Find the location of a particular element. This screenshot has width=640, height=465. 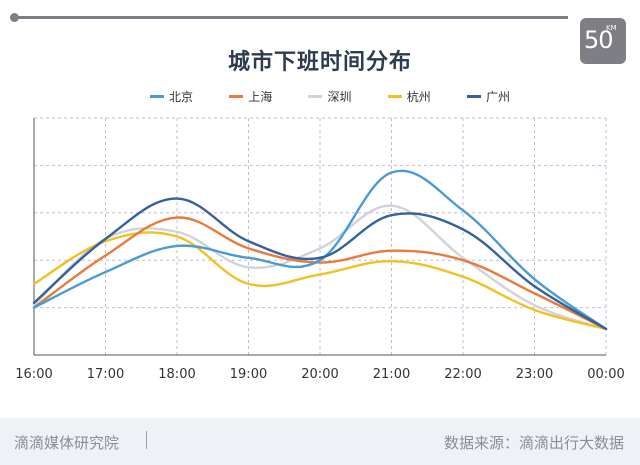

chart-title: 城市下班时间分布 is located at coordinates (319, 62).